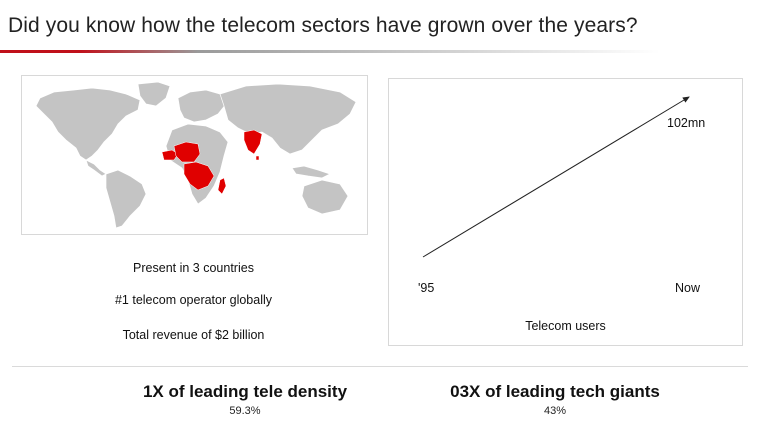 The image size is (768, 432). What do you see at coordinates (257, 158) in the screenshot?
I see `highlighted-sri-lanka` at bounding box center [257, 158].